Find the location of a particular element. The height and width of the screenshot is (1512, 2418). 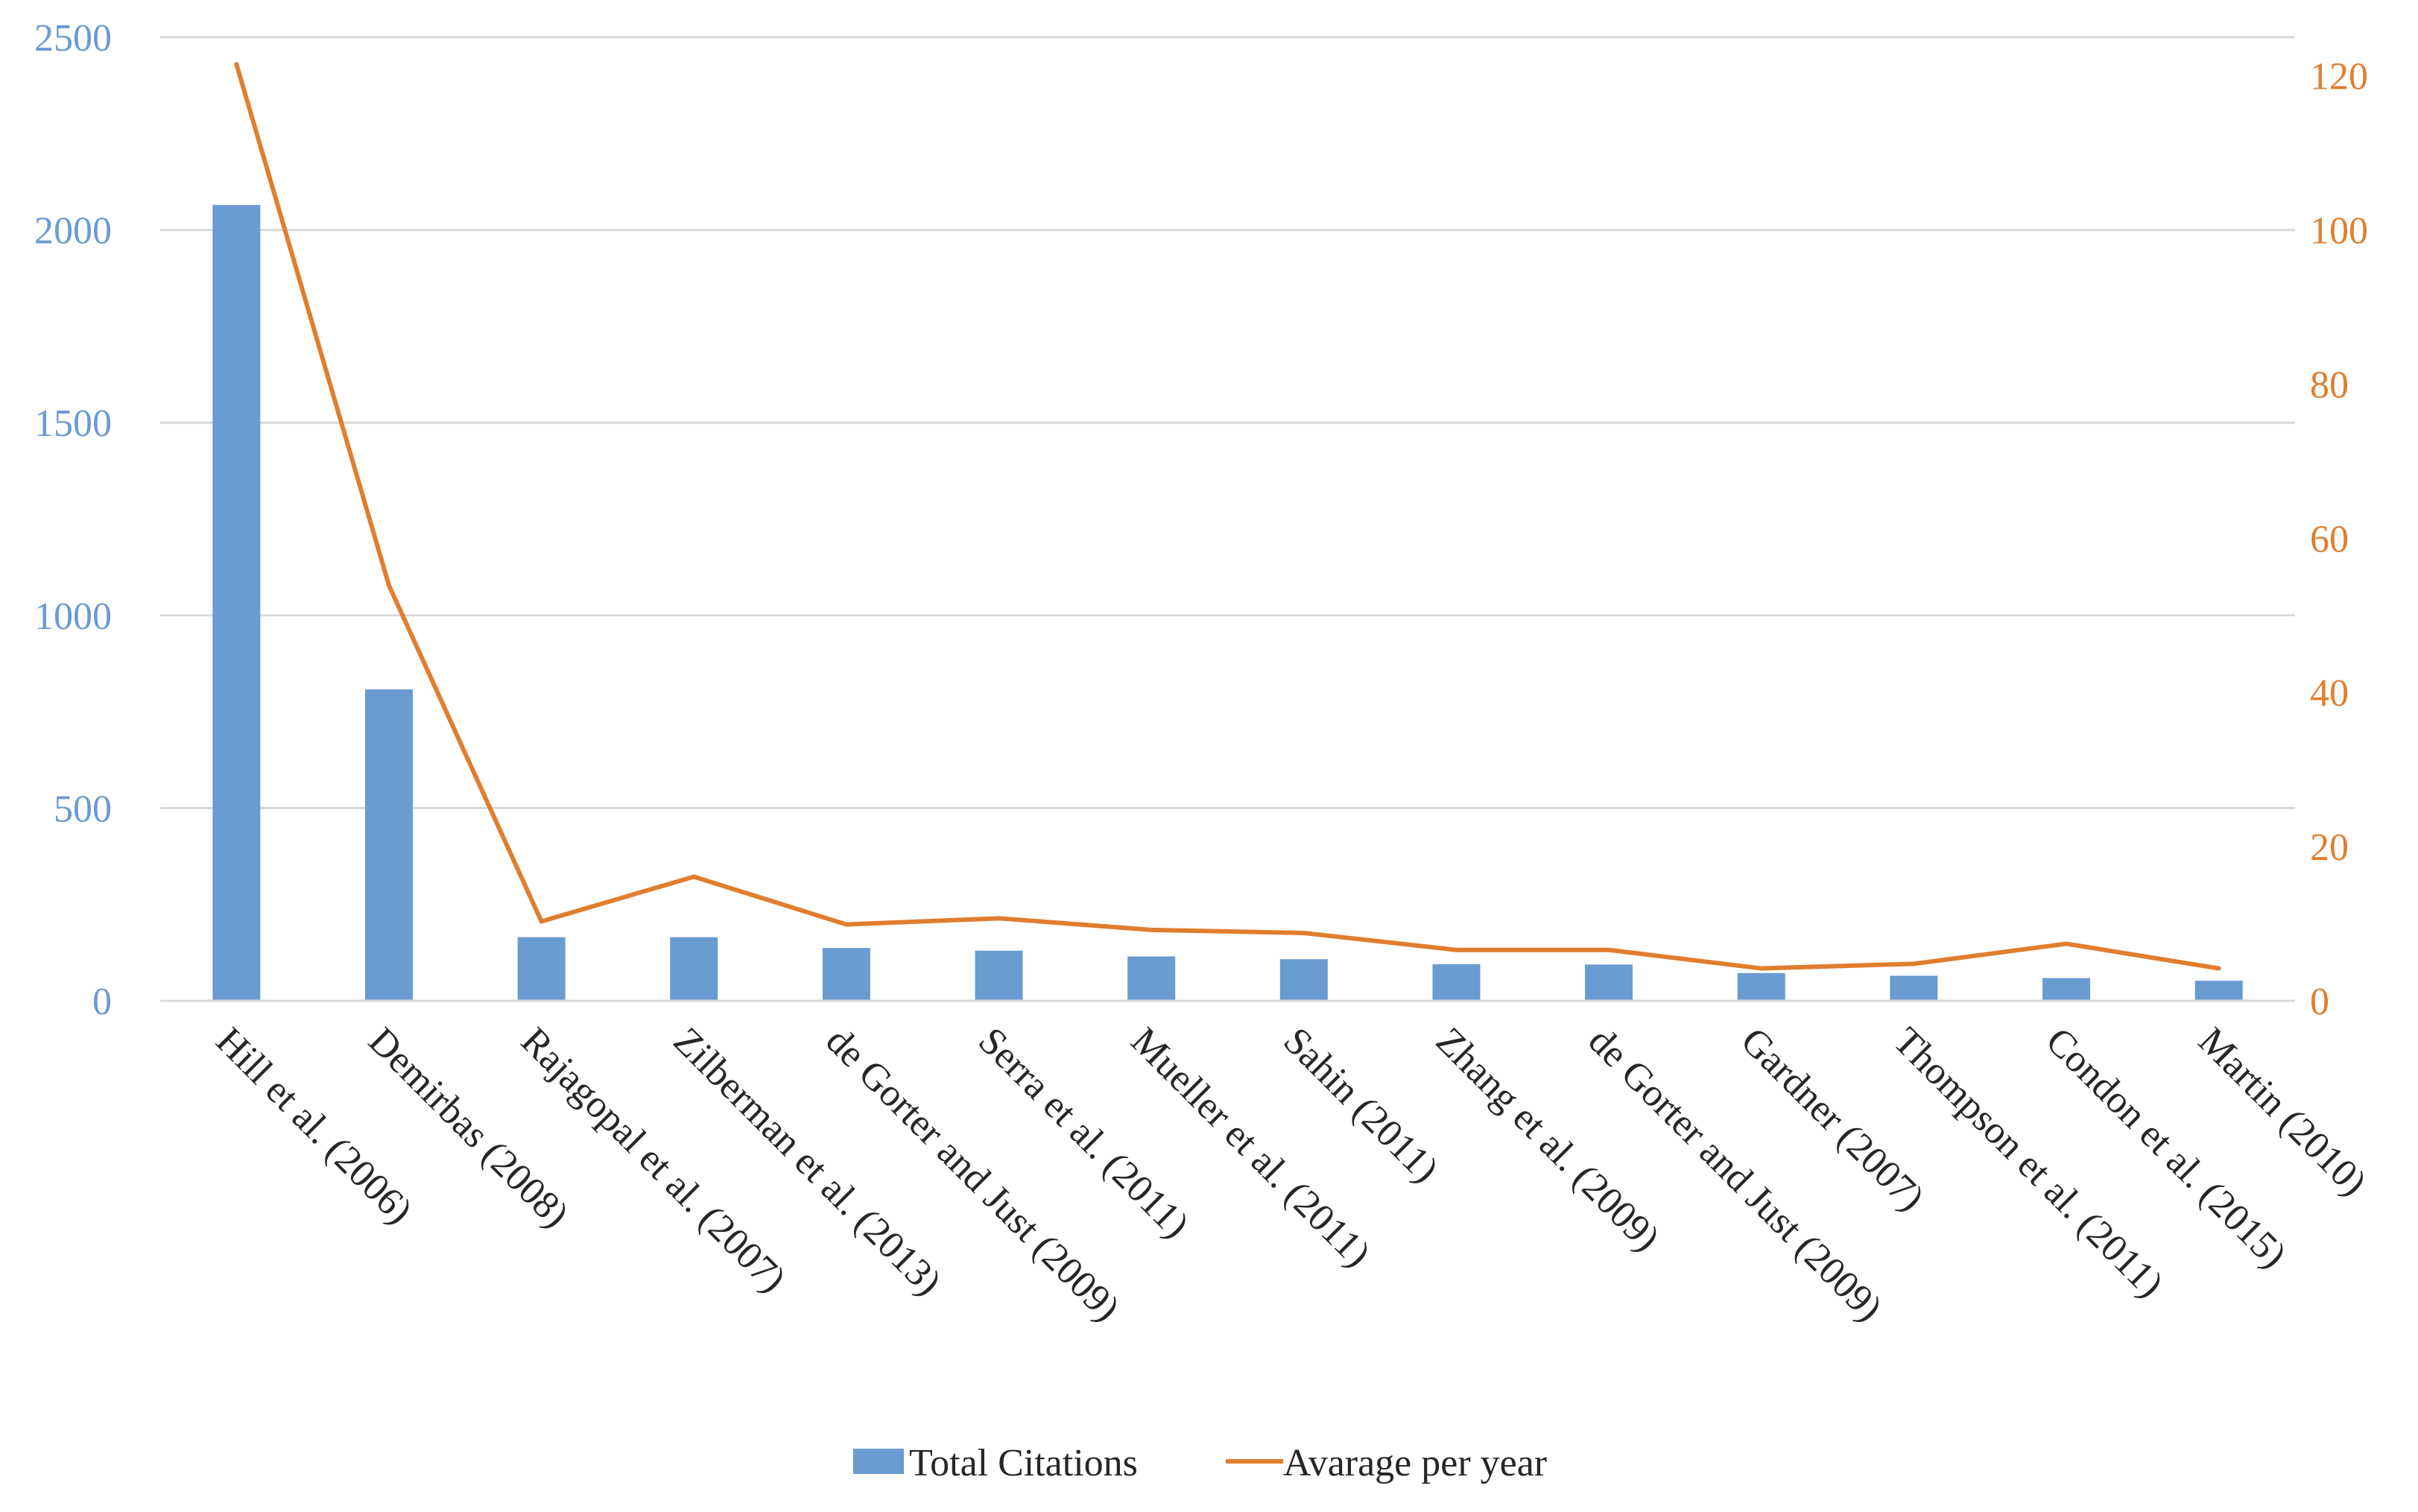

right-tick-label: 120 is located at coordinates (2339, 77).